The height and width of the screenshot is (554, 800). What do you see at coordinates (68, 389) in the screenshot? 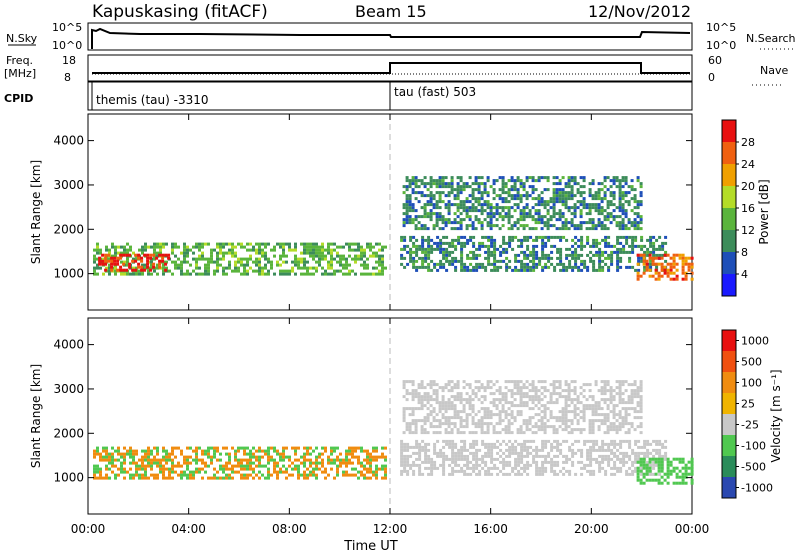
I see `ytick-label: 3000` at bounding box center [68, 389].